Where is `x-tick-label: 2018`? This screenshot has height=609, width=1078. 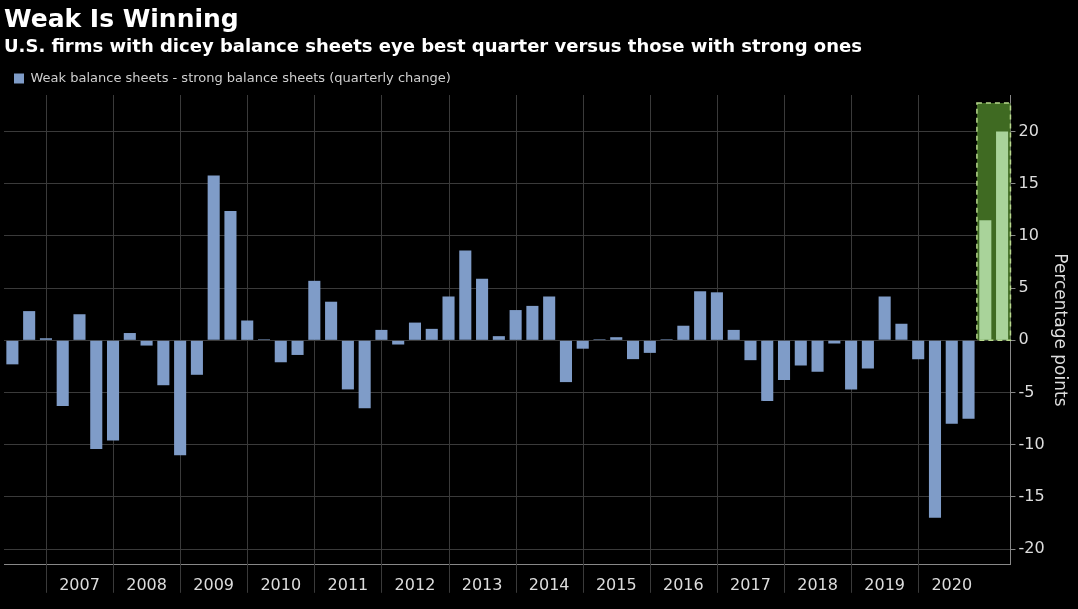 x-tick-label: 2018 is located at coordinates (817, 584).